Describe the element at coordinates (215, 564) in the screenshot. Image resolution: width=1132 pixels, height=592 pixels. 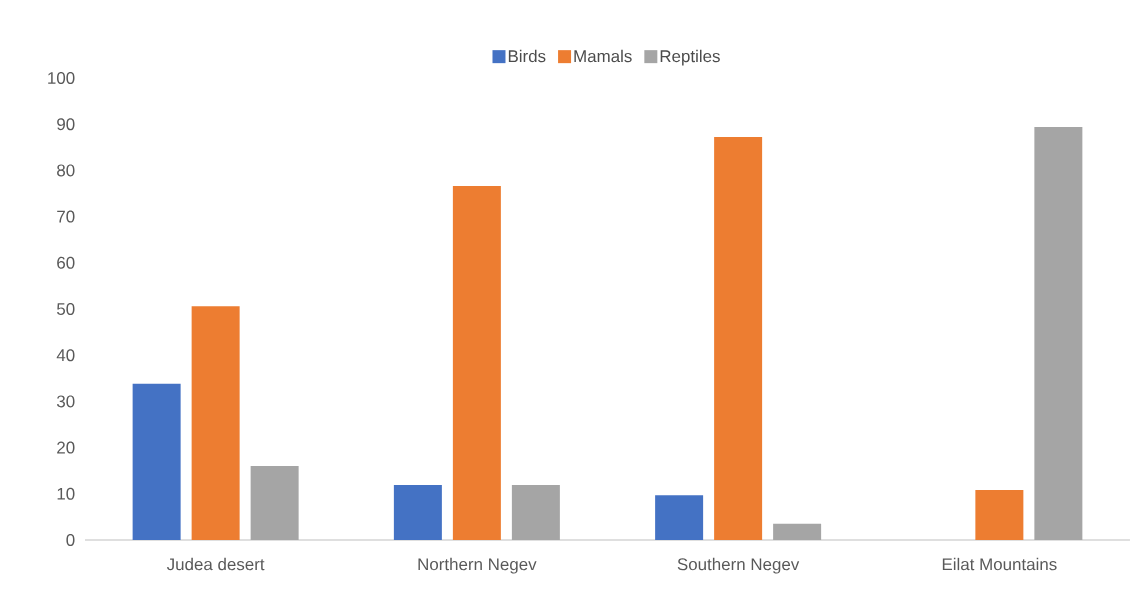
I see `x-tick-label: Judea desert` at that location.